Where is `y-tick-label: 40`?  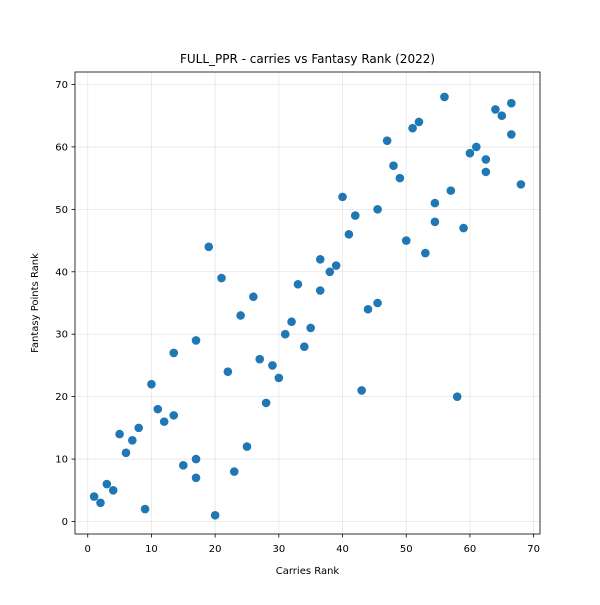
y-tick-label: 40 is located at coordinates (61, 272).